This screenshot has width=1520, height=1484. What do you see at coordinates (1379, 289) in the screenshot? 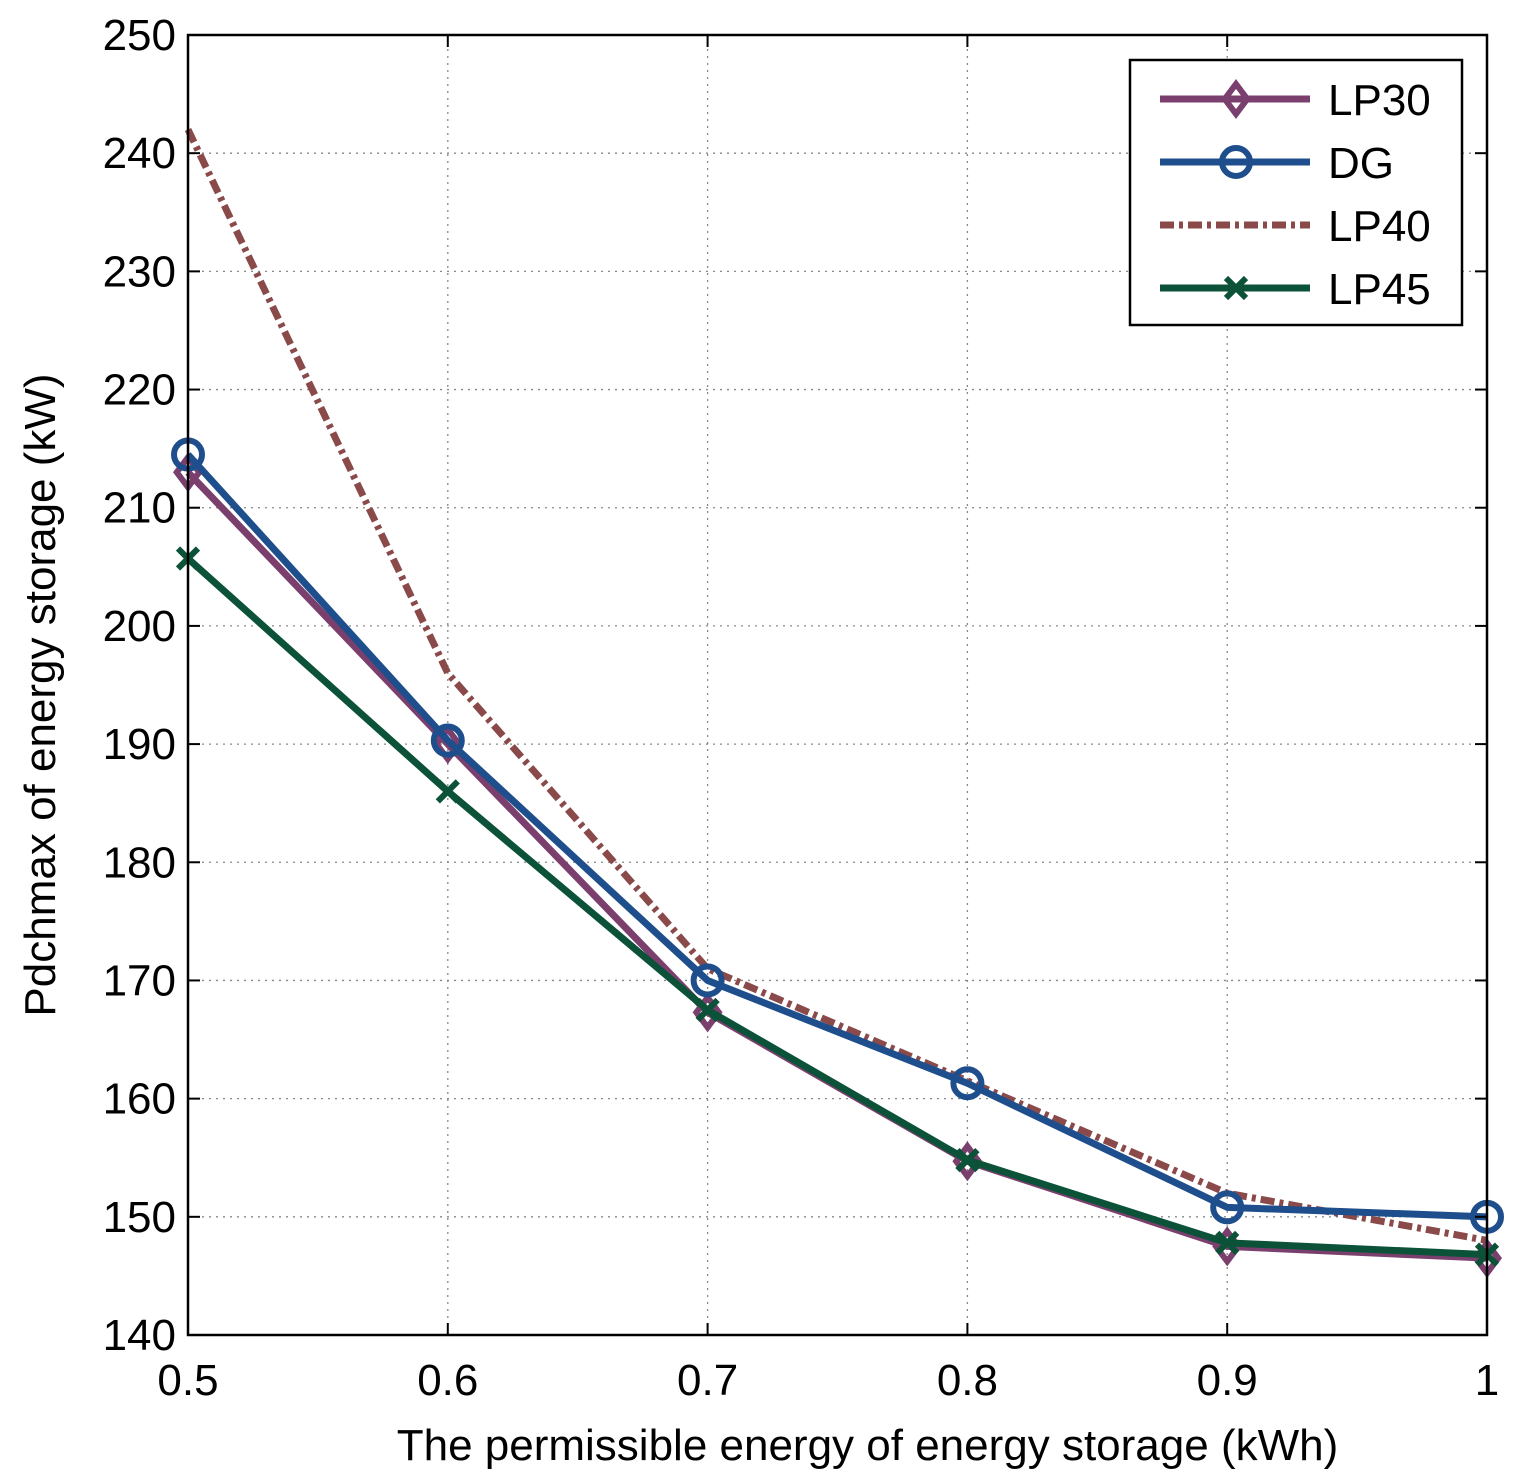
I see `legend-label-lp45: LP45` at bounding box center [1379, 289].